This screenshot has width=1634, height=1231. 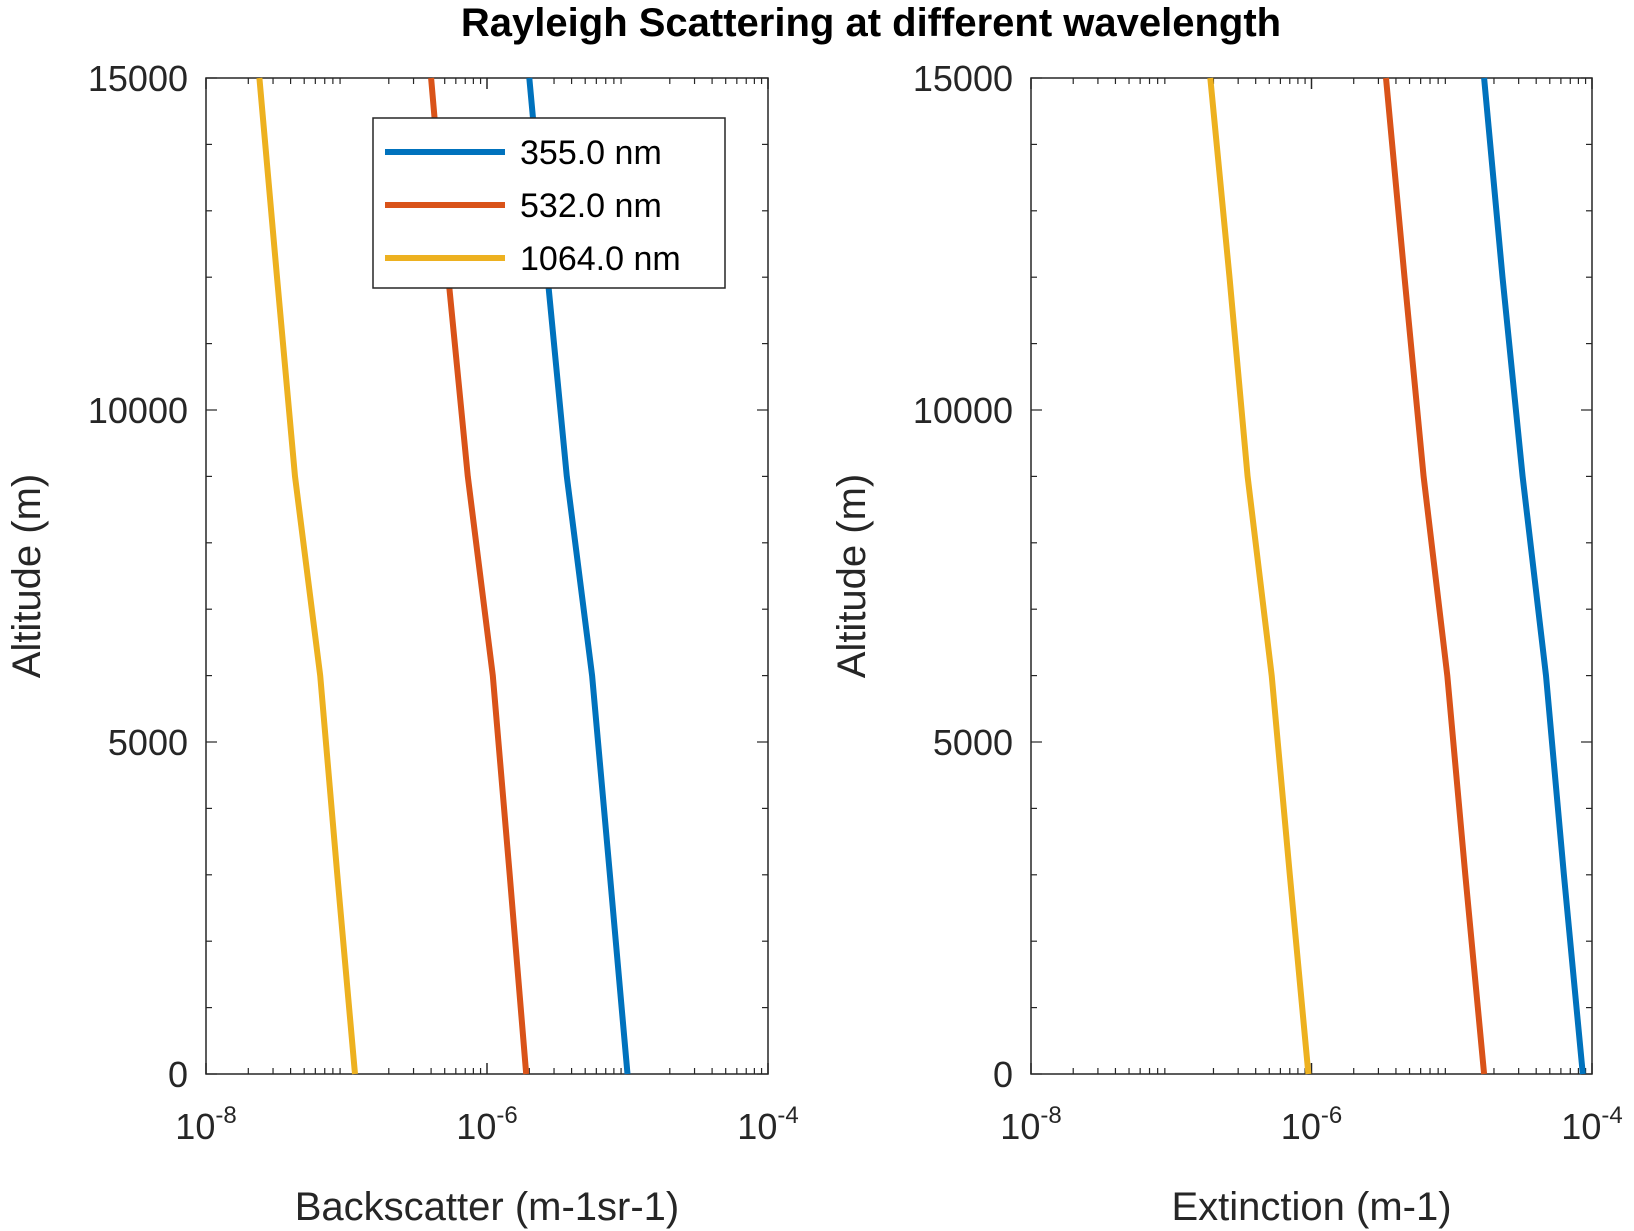 I want to click on series-line-532-0-nm, so click(x=1435, y=576).